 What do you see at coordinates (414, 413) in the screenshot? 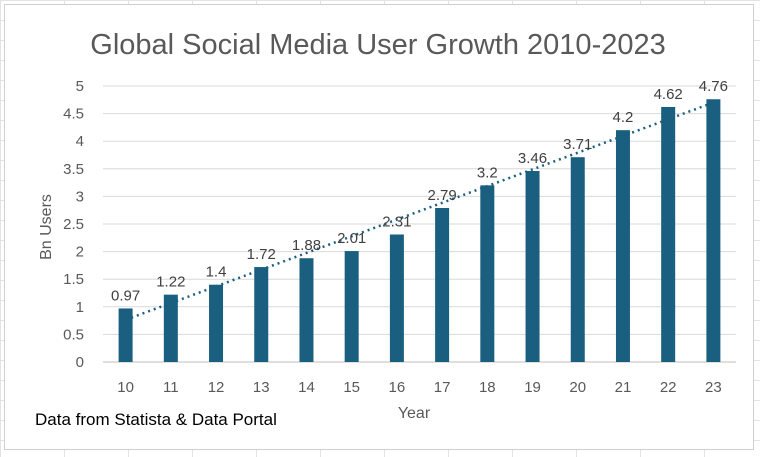
I see `x-axis-title: Year` at bounding box center [414, 413].